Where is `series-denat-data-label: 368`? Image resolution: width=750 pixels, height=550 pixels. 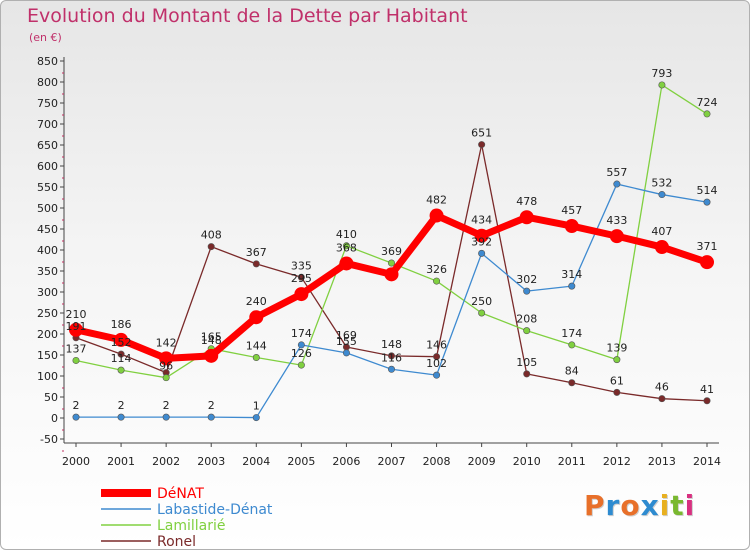 series-denat-data-label: 368 is located at coordinates (346, 247).